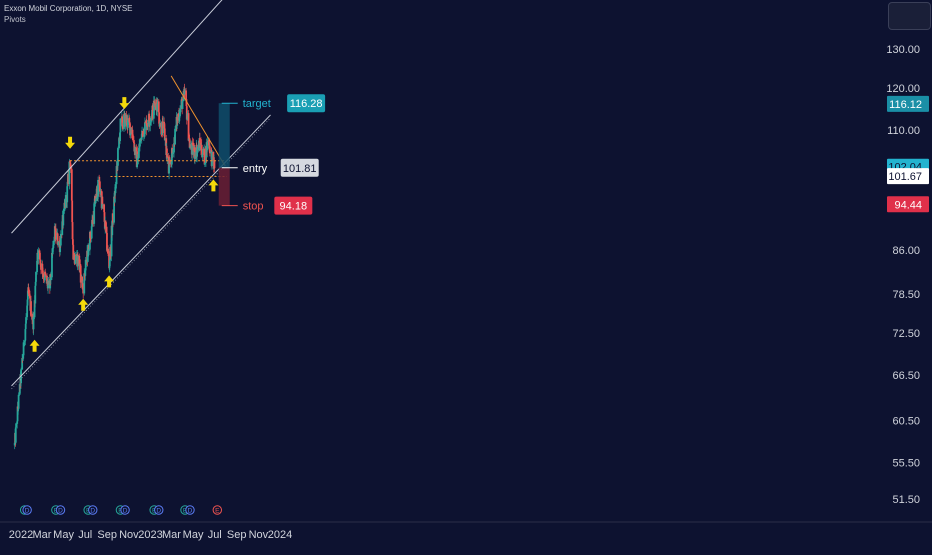 The image size is (932, 555). Describe the element at coordinates (903, 89) in the screenshot. I see `price-tick-label: 120.00` at that location.